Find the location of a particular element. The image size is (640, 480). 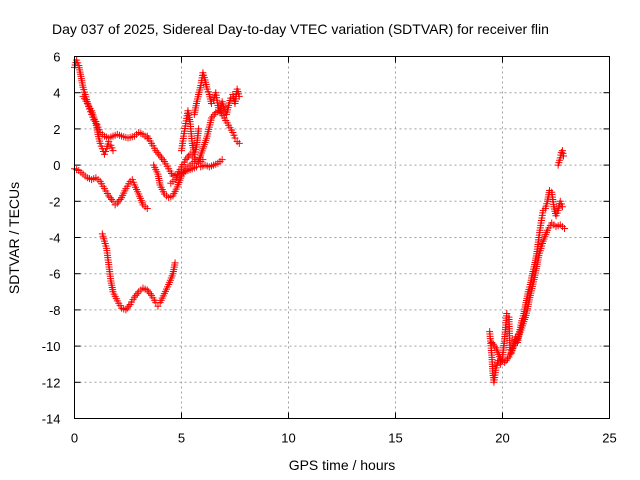

x-axis-label: GPS time / hours is located at coordinates (342, 465).